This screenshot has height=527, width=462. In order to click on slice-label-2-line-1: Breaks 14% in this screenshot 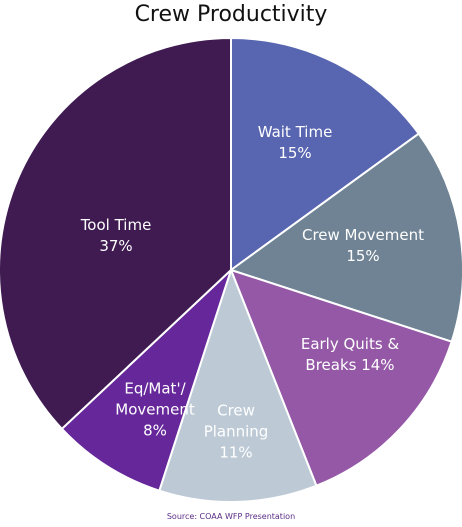, I will do `click(349, 365)`.